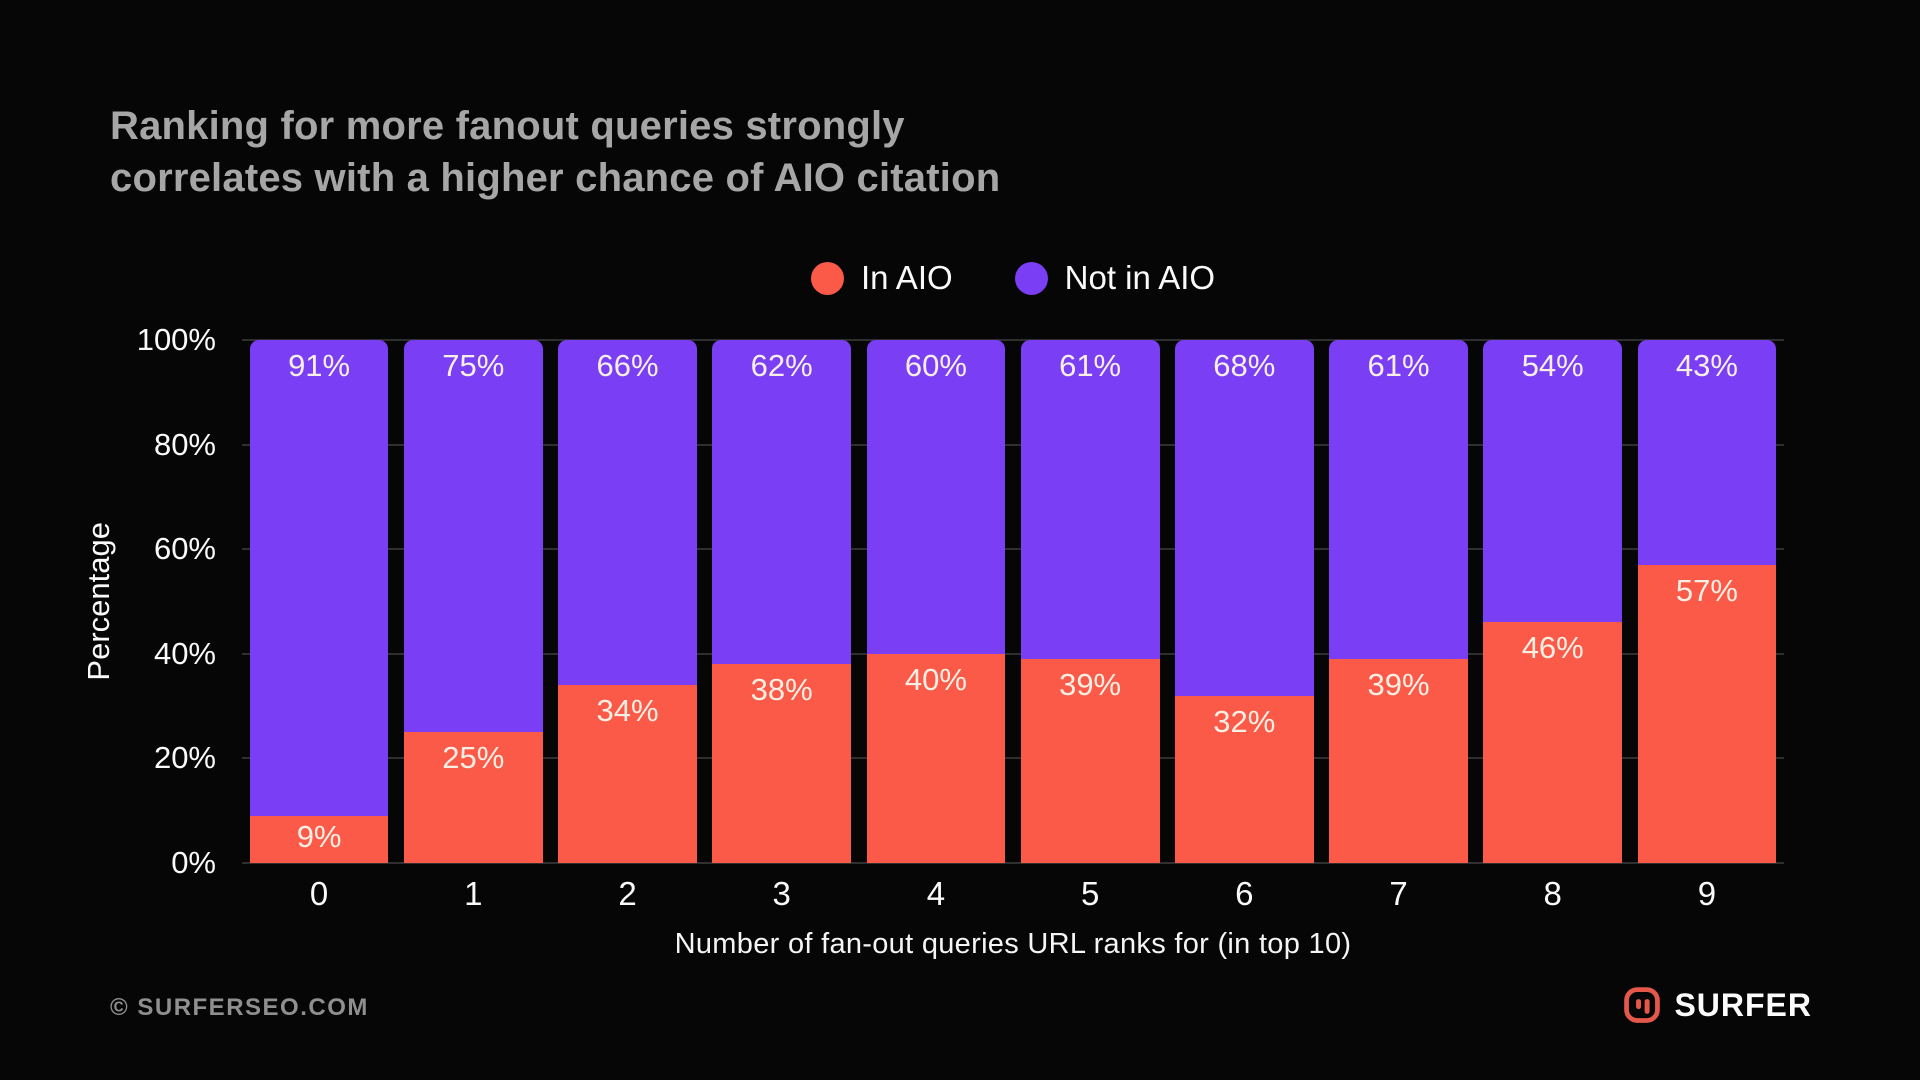 The image size is (1920, 1080). I want to click on stacked-bar: 66% 34%, so click(627, 601).